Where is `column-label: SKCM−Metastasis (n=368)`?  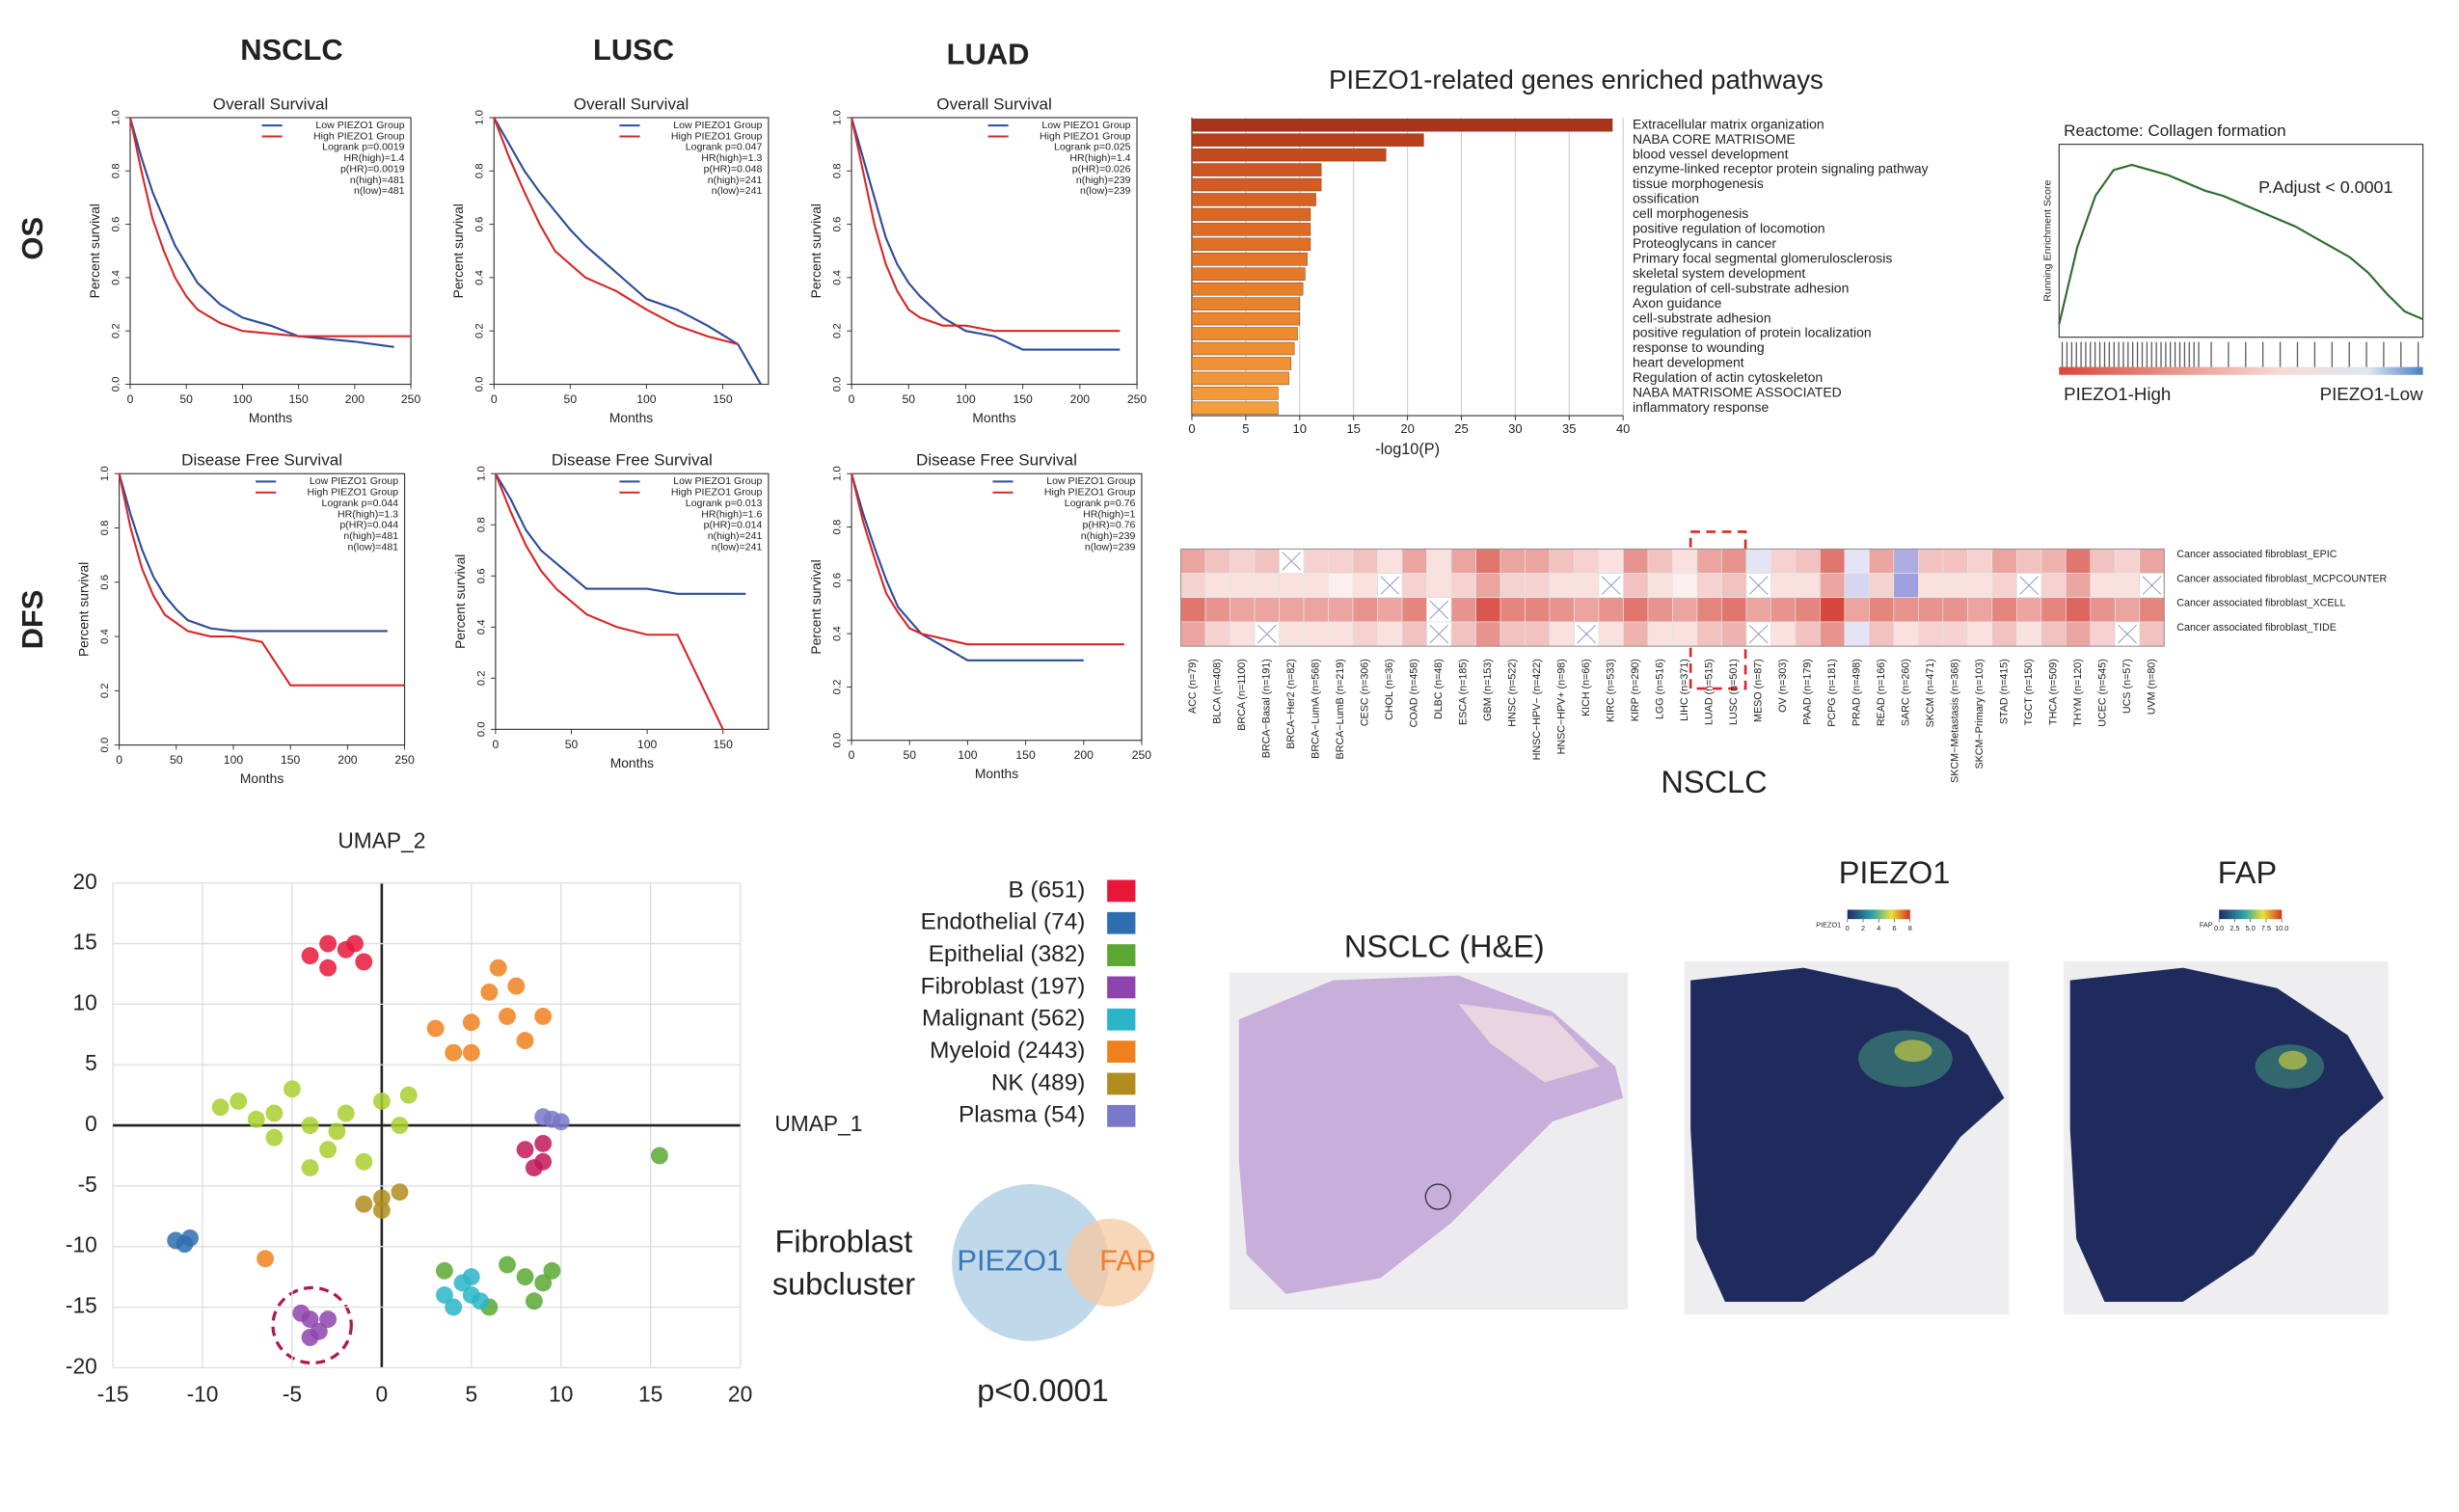
column-label: SKCM−Metastasis (n=368) is located at coordinates (1955, 721).